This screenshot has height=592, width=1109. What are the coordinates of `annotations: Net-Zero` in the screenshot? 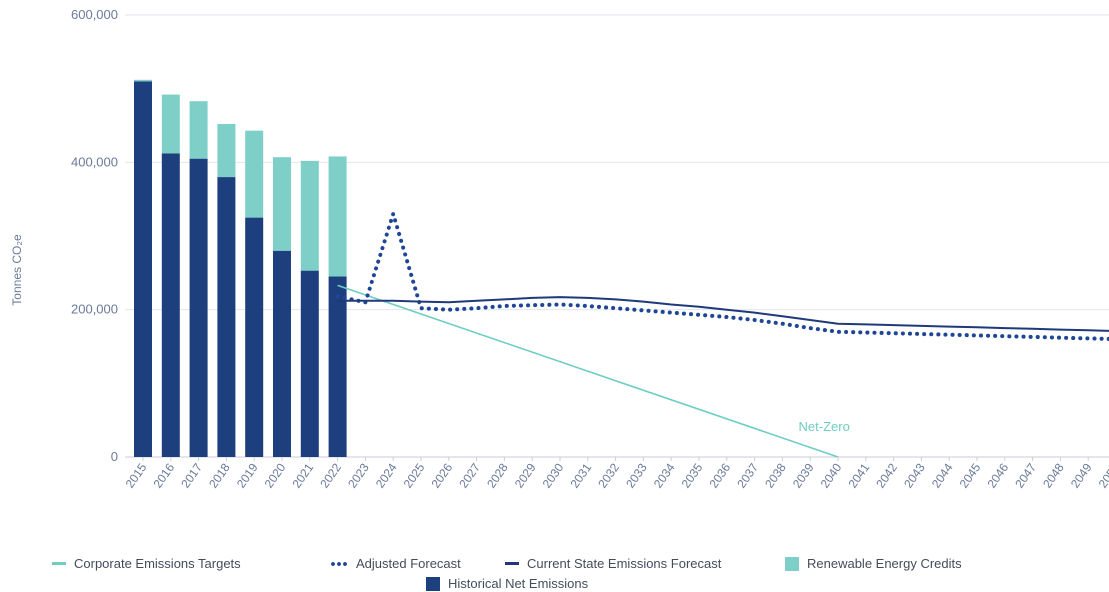 It's located at (824, 426).